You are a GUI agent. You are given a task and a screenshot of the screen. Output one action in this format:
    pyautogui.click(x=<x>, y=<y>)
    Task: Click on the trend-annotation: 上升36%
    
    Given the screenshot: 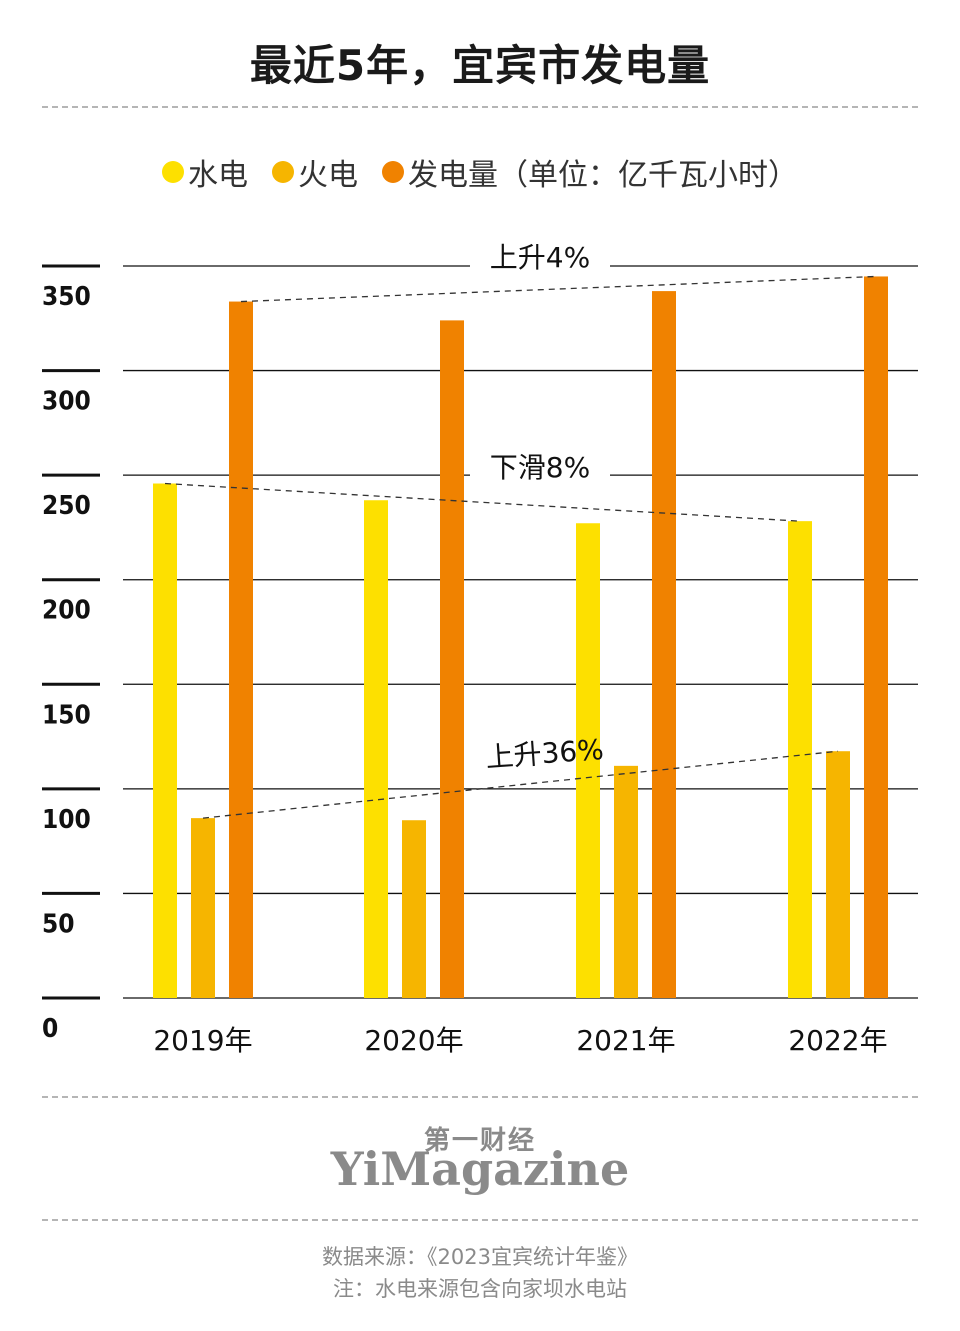 What is the action you would take?
    pyautogui.click(x=545, y=753)
    